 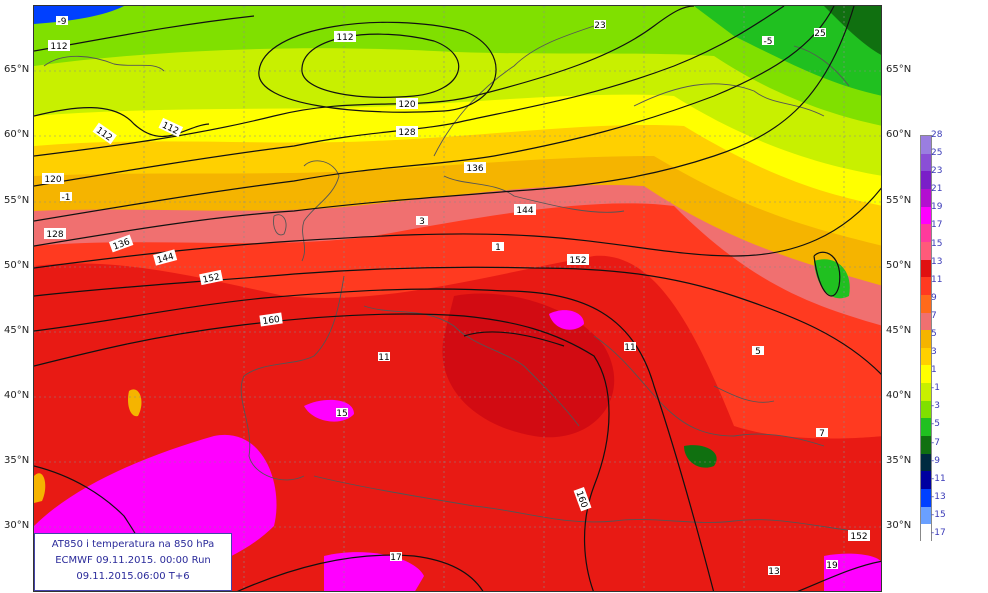 I want to click on band-5-pocket, so click(x=135, y=403).